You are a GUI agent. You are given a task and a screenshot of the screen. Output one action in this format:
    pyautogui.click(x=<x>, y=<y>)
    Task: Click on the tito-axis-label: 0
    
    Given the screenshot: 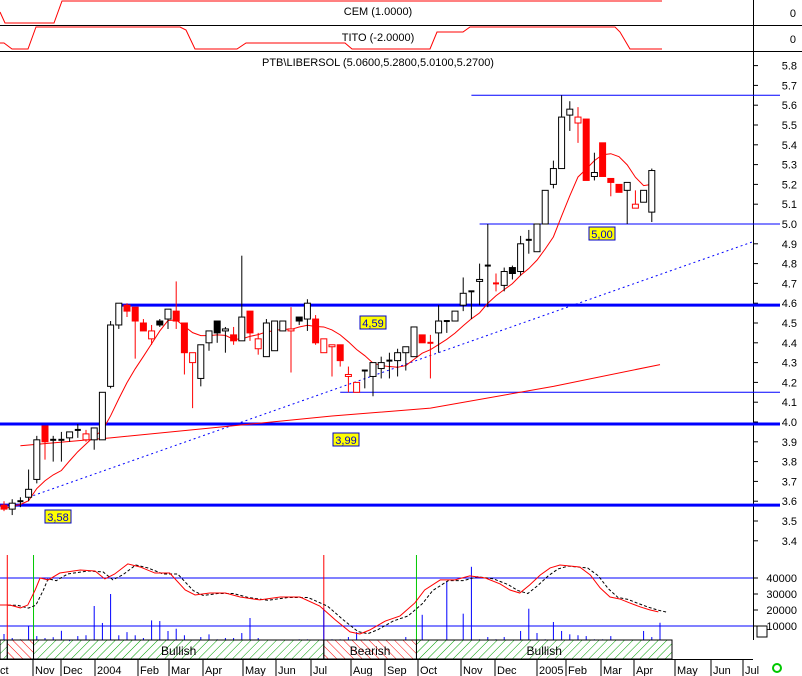 What is the action you would take?
    pyautogui.click(x=793, y=40)
    